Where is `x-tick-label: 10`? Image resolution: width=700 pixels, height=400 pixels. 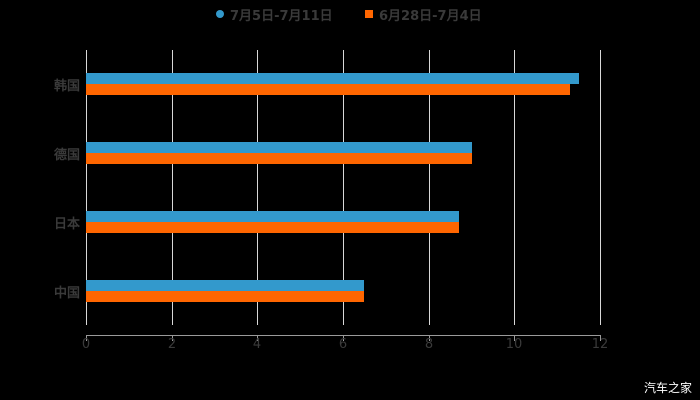 x-tick-label: 10 is located at coordinates (514, 344).